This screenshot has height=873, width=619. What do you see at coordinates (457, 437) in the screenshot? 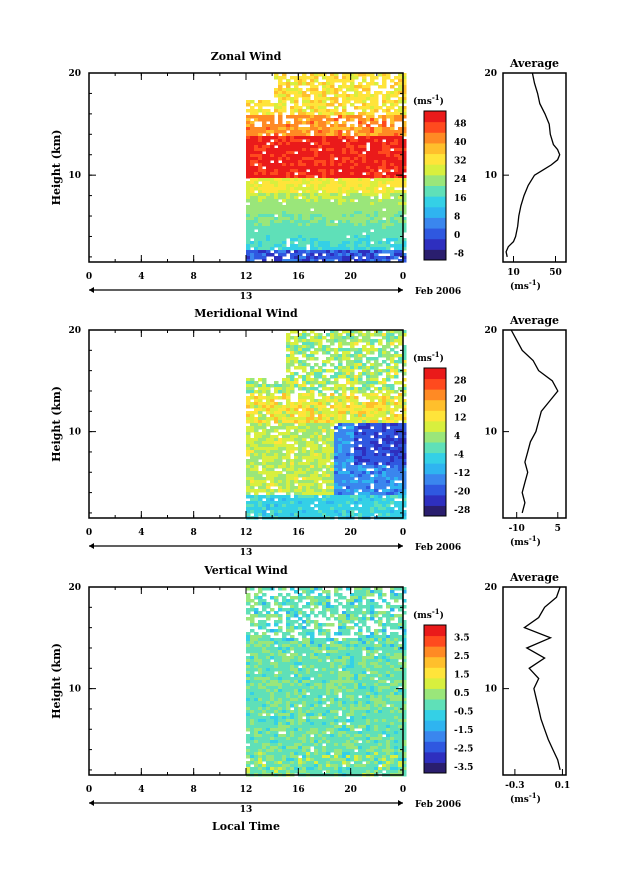
I see `colorbar-tick-label: 4` at bounding box center [457, 437].